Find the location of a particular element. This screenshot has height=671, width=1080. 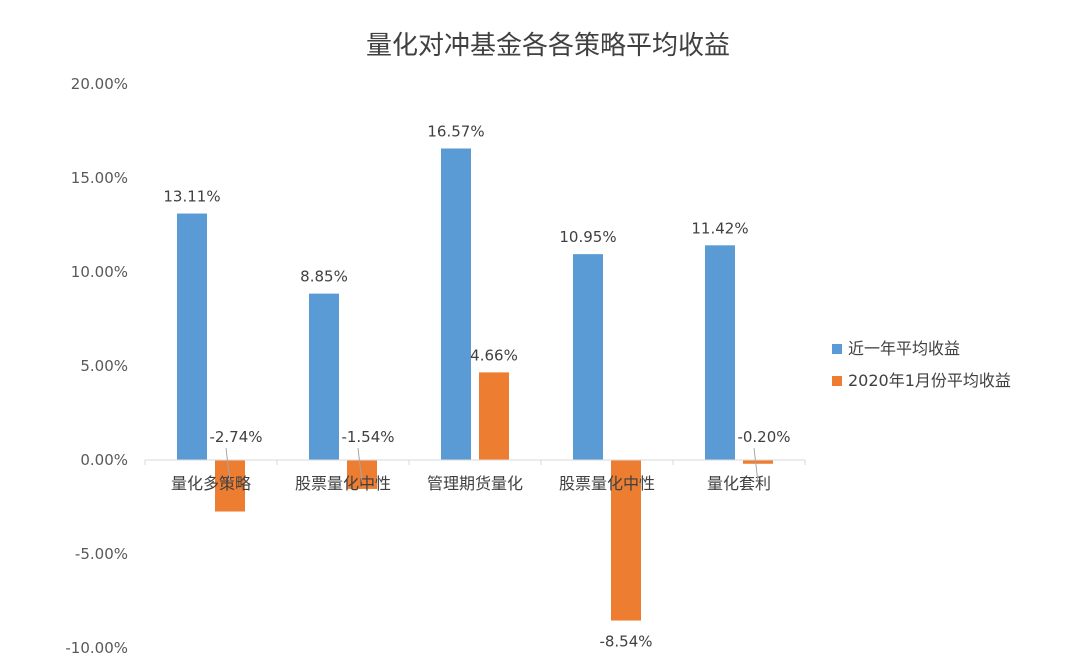

y-tick-label: 5.00% is located at coordinates (104, 366).